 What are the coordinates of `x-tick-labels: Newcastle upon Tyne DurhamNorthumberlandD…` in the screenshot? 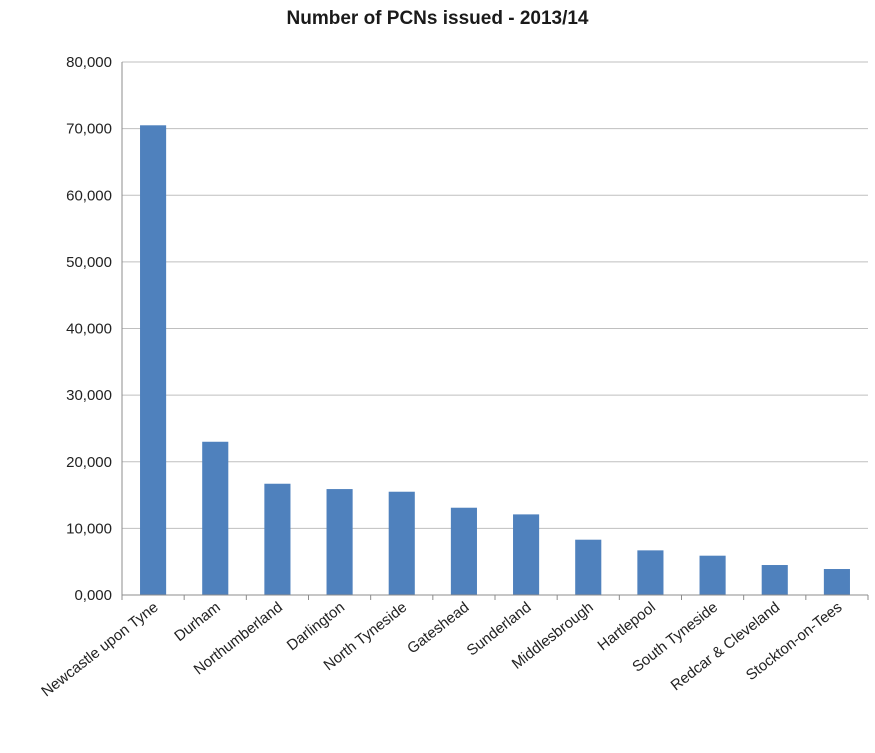 It's located at (441, 650).